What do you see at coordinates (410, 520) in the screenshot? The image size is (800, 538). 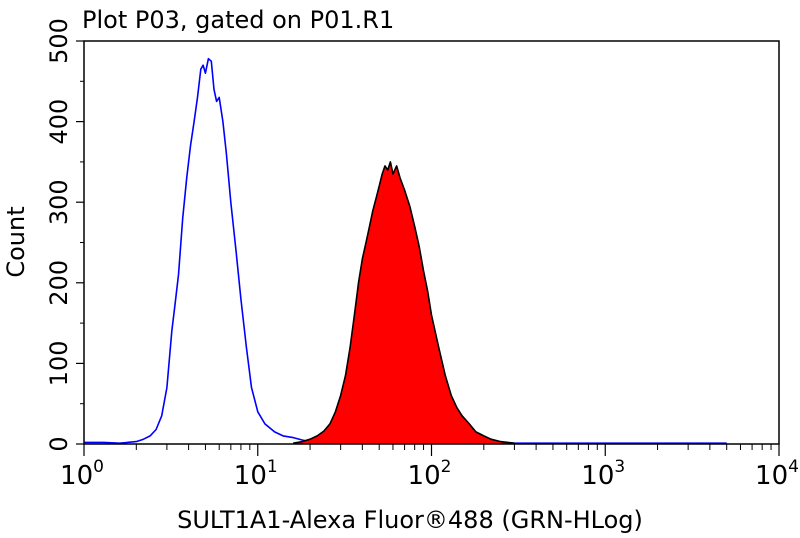 I see `x-axis-label: SULT1A1-Alexa Fluor®488 (GRN-HLog)` at bounding box center [410, 520].